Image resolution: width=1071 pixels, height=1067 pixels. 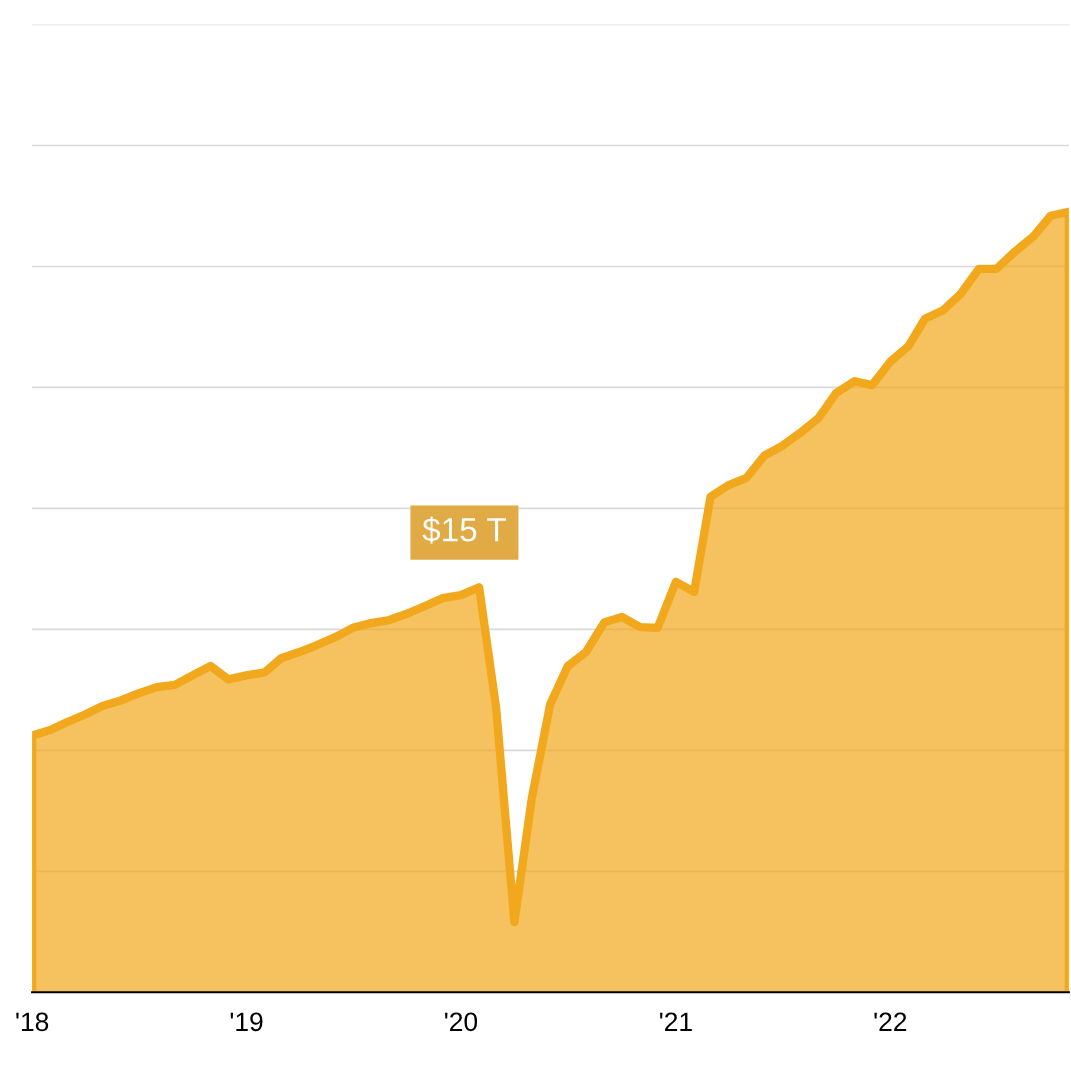 I want to click on x-tick-label: '22, so click(x=890, y=1021).